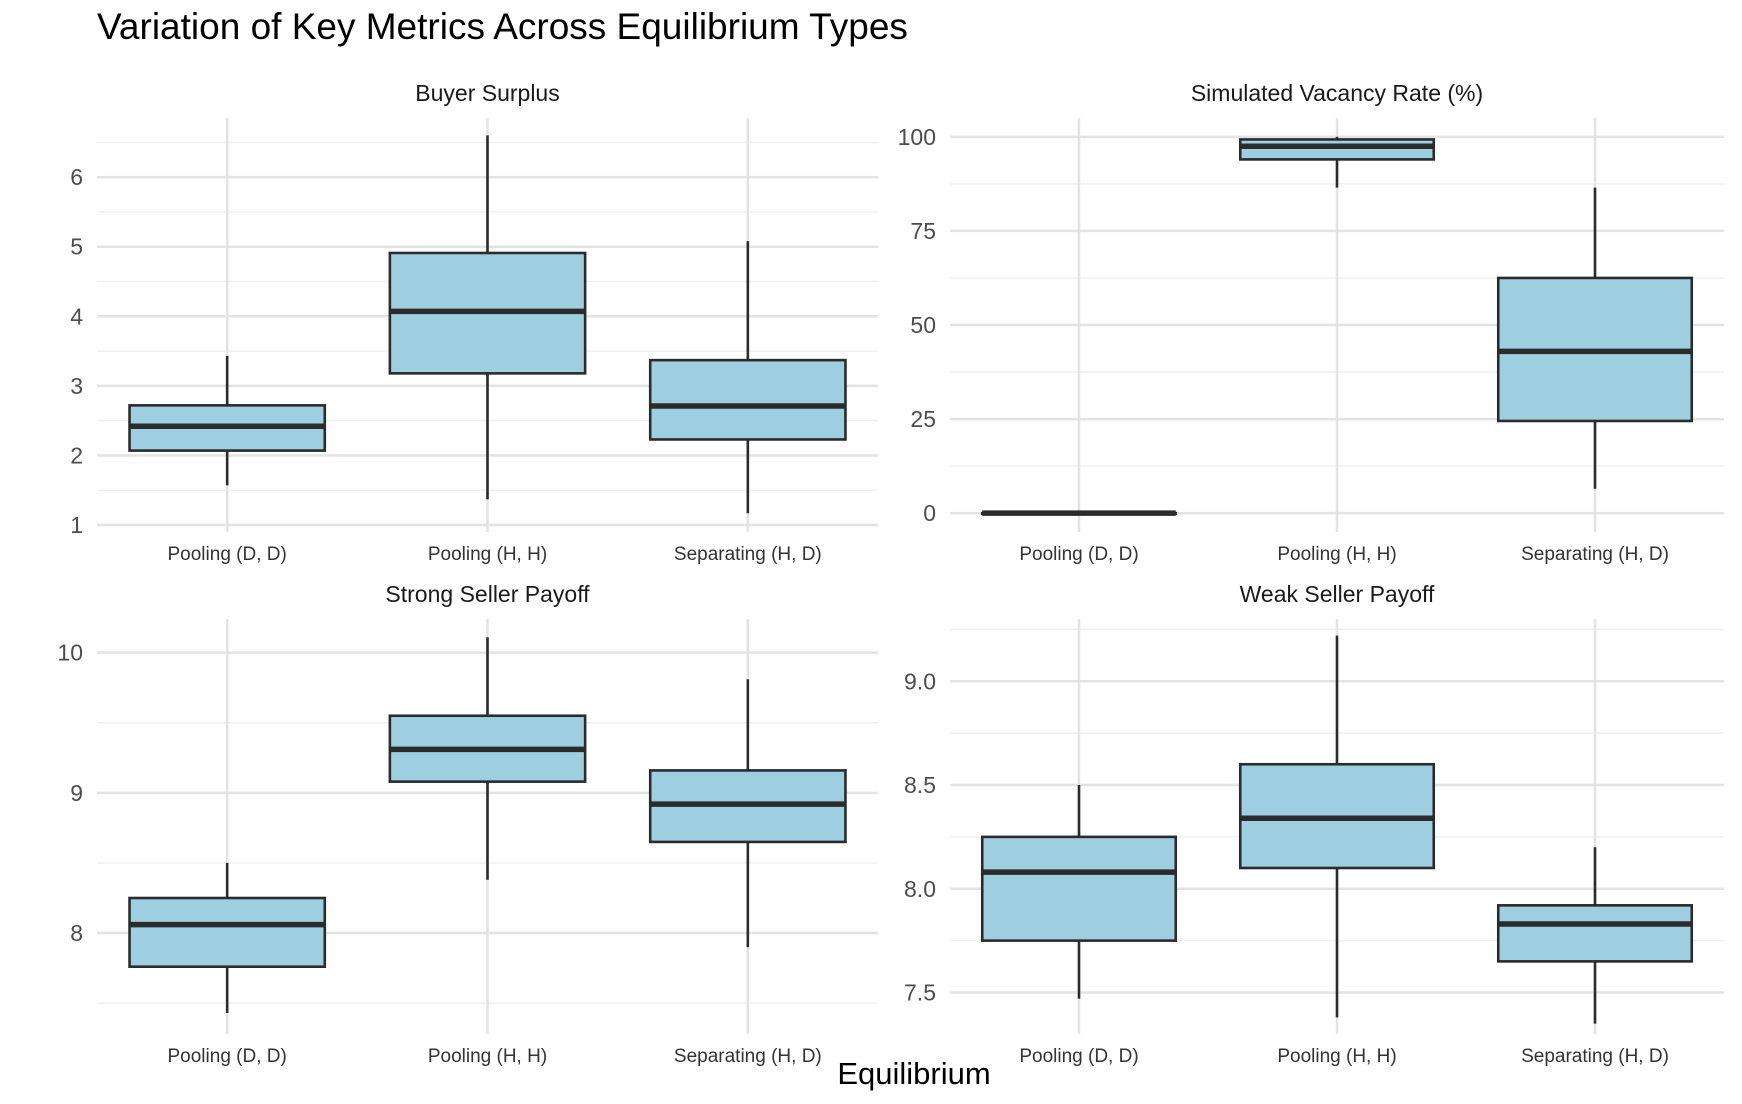 This screenshot has width=1742, height=1104. I want to click on y-tick-label: 50, so click(923, 325).